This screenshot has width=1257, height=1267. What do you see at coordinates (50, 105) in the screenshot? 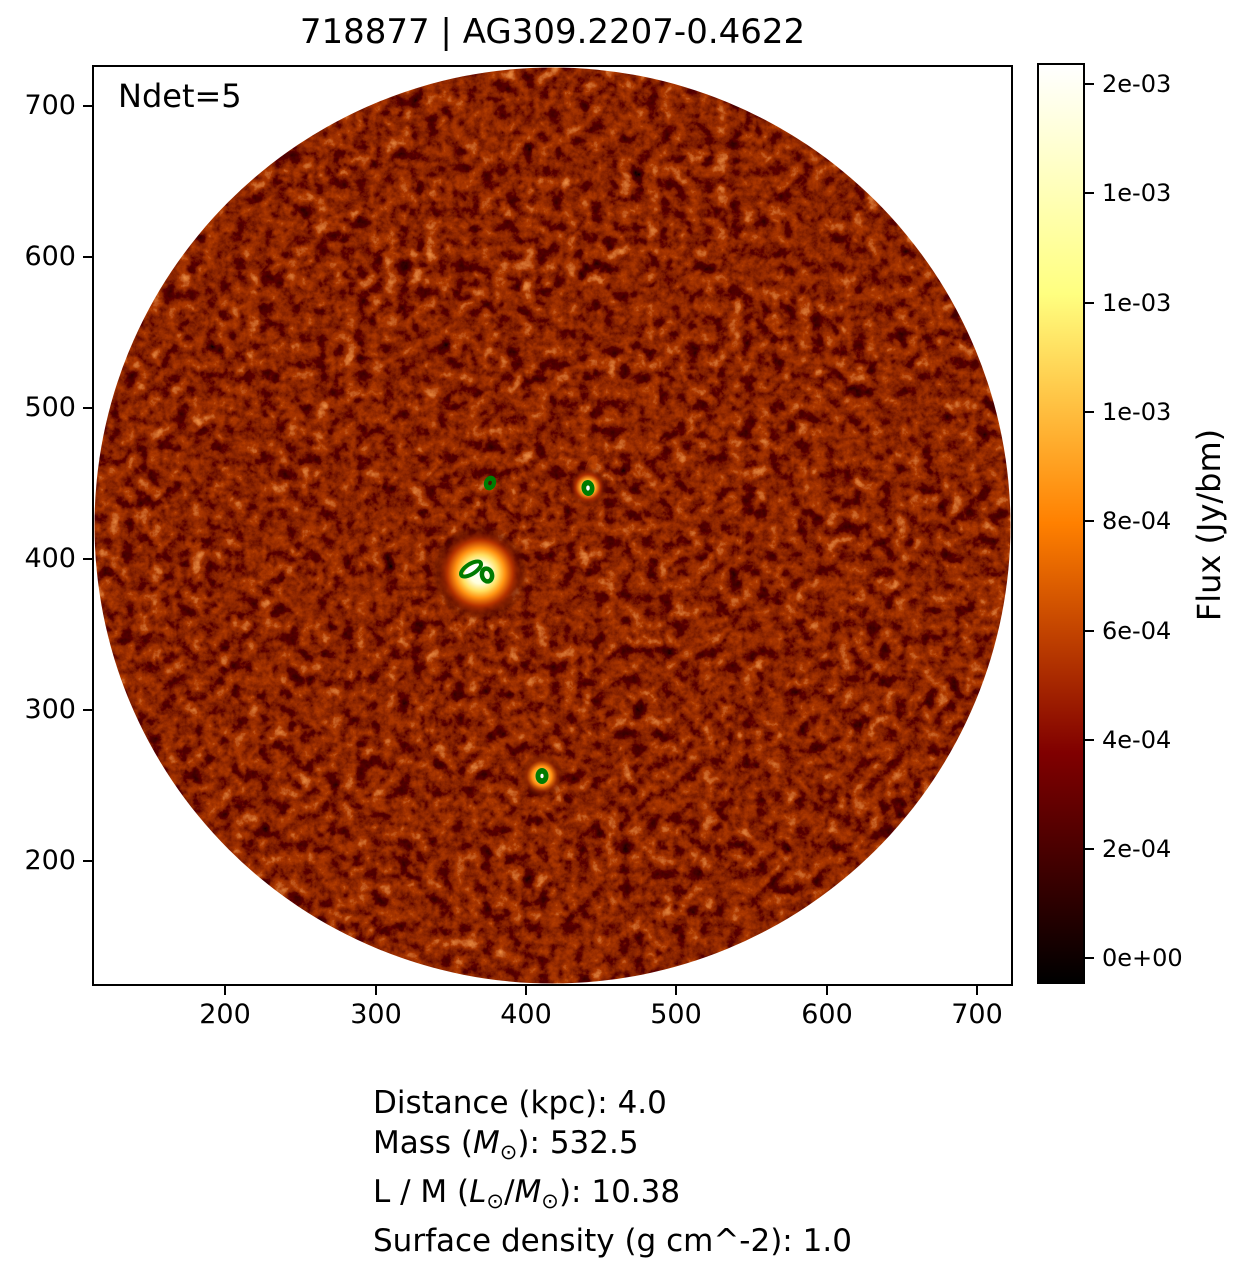
I see `y-tick-label: 700` at bounding box center [50, 105].